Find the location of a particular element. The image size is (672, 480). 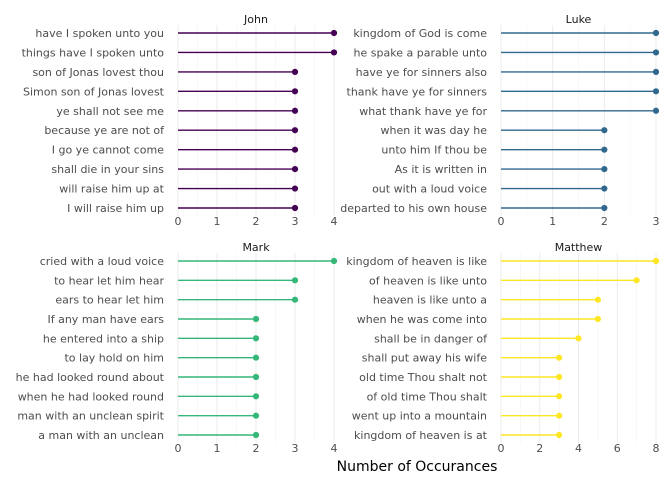

y-tick-label: unto him If thou be is located at coordinates (434, 150).